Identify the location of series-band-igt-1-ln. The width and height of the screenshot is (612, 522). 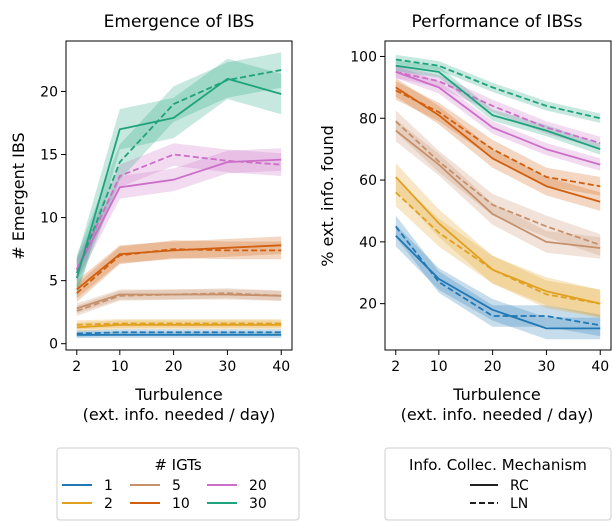
(498, 276).